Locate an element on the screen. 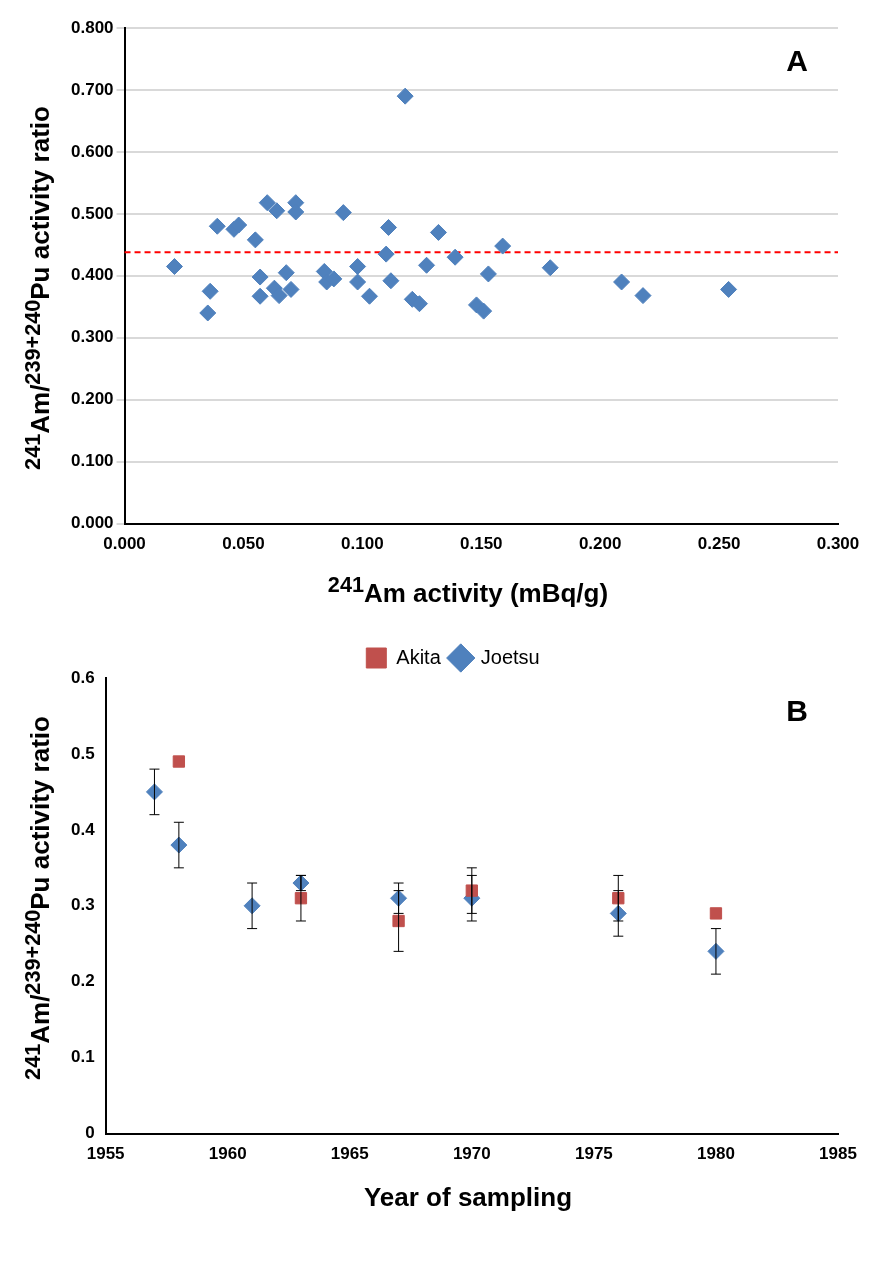  y-tick-label: 0.800 is located at coordinates (92, 27).